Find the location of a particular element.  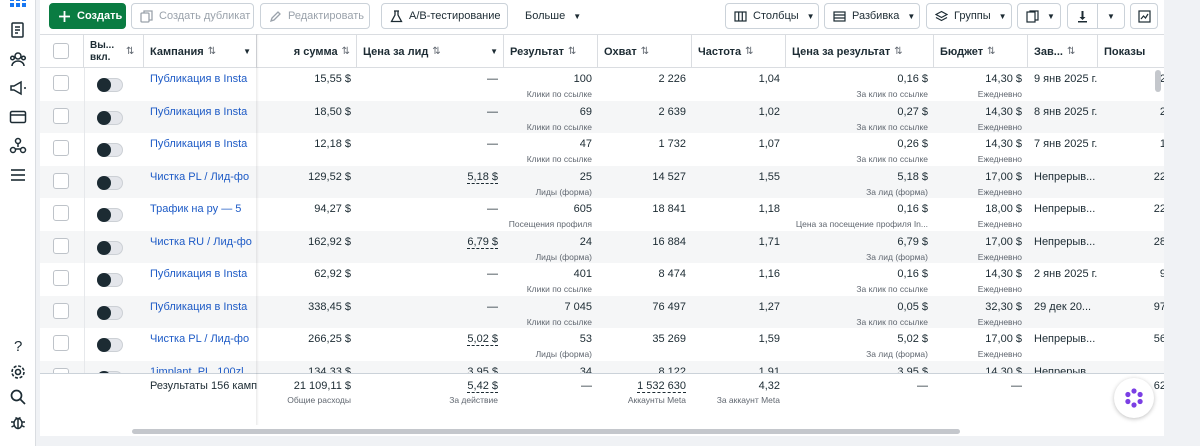

spent-cell: 18,50 $ is located at coordinates (307, 117).